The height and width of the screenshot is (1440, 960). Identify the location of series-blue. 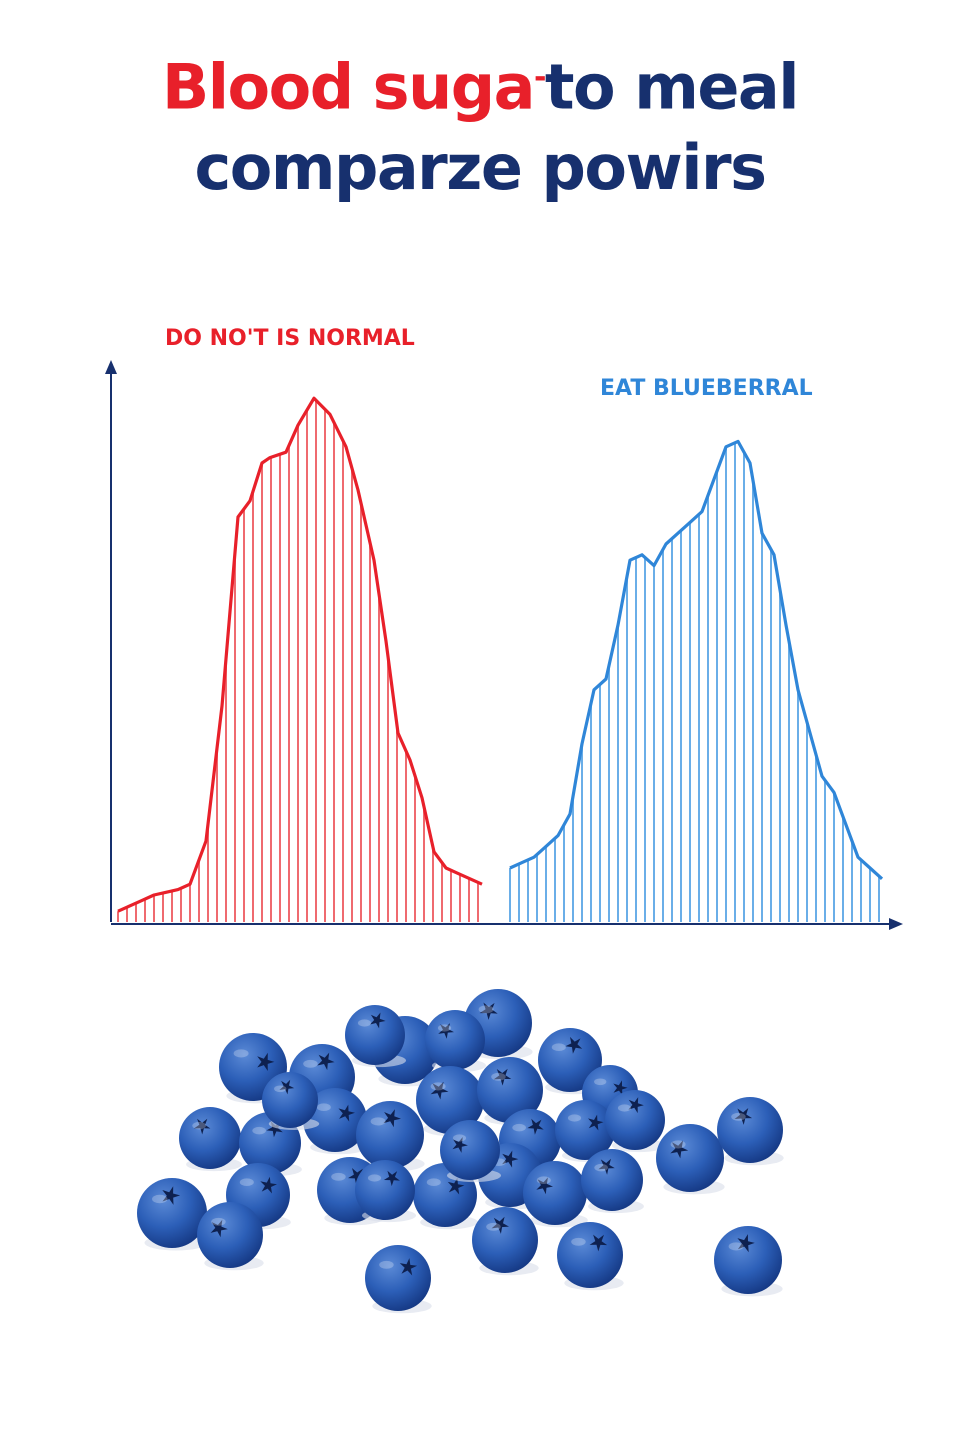
(696, 680).